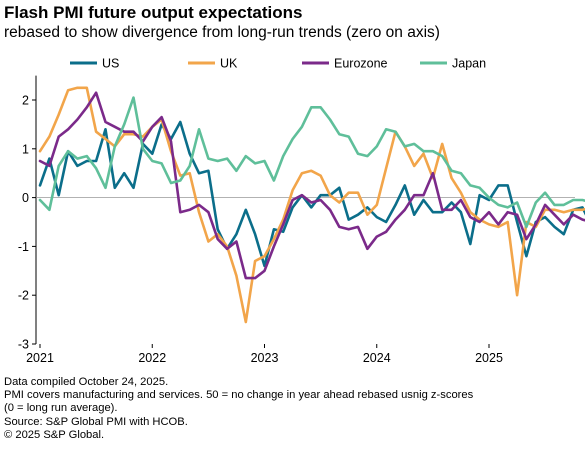 The width and height of the screenshot is (585, 454). Describe the element at coordinates (152, 358) in the screenshot. I see `x-tick-label: 2022` at that location.